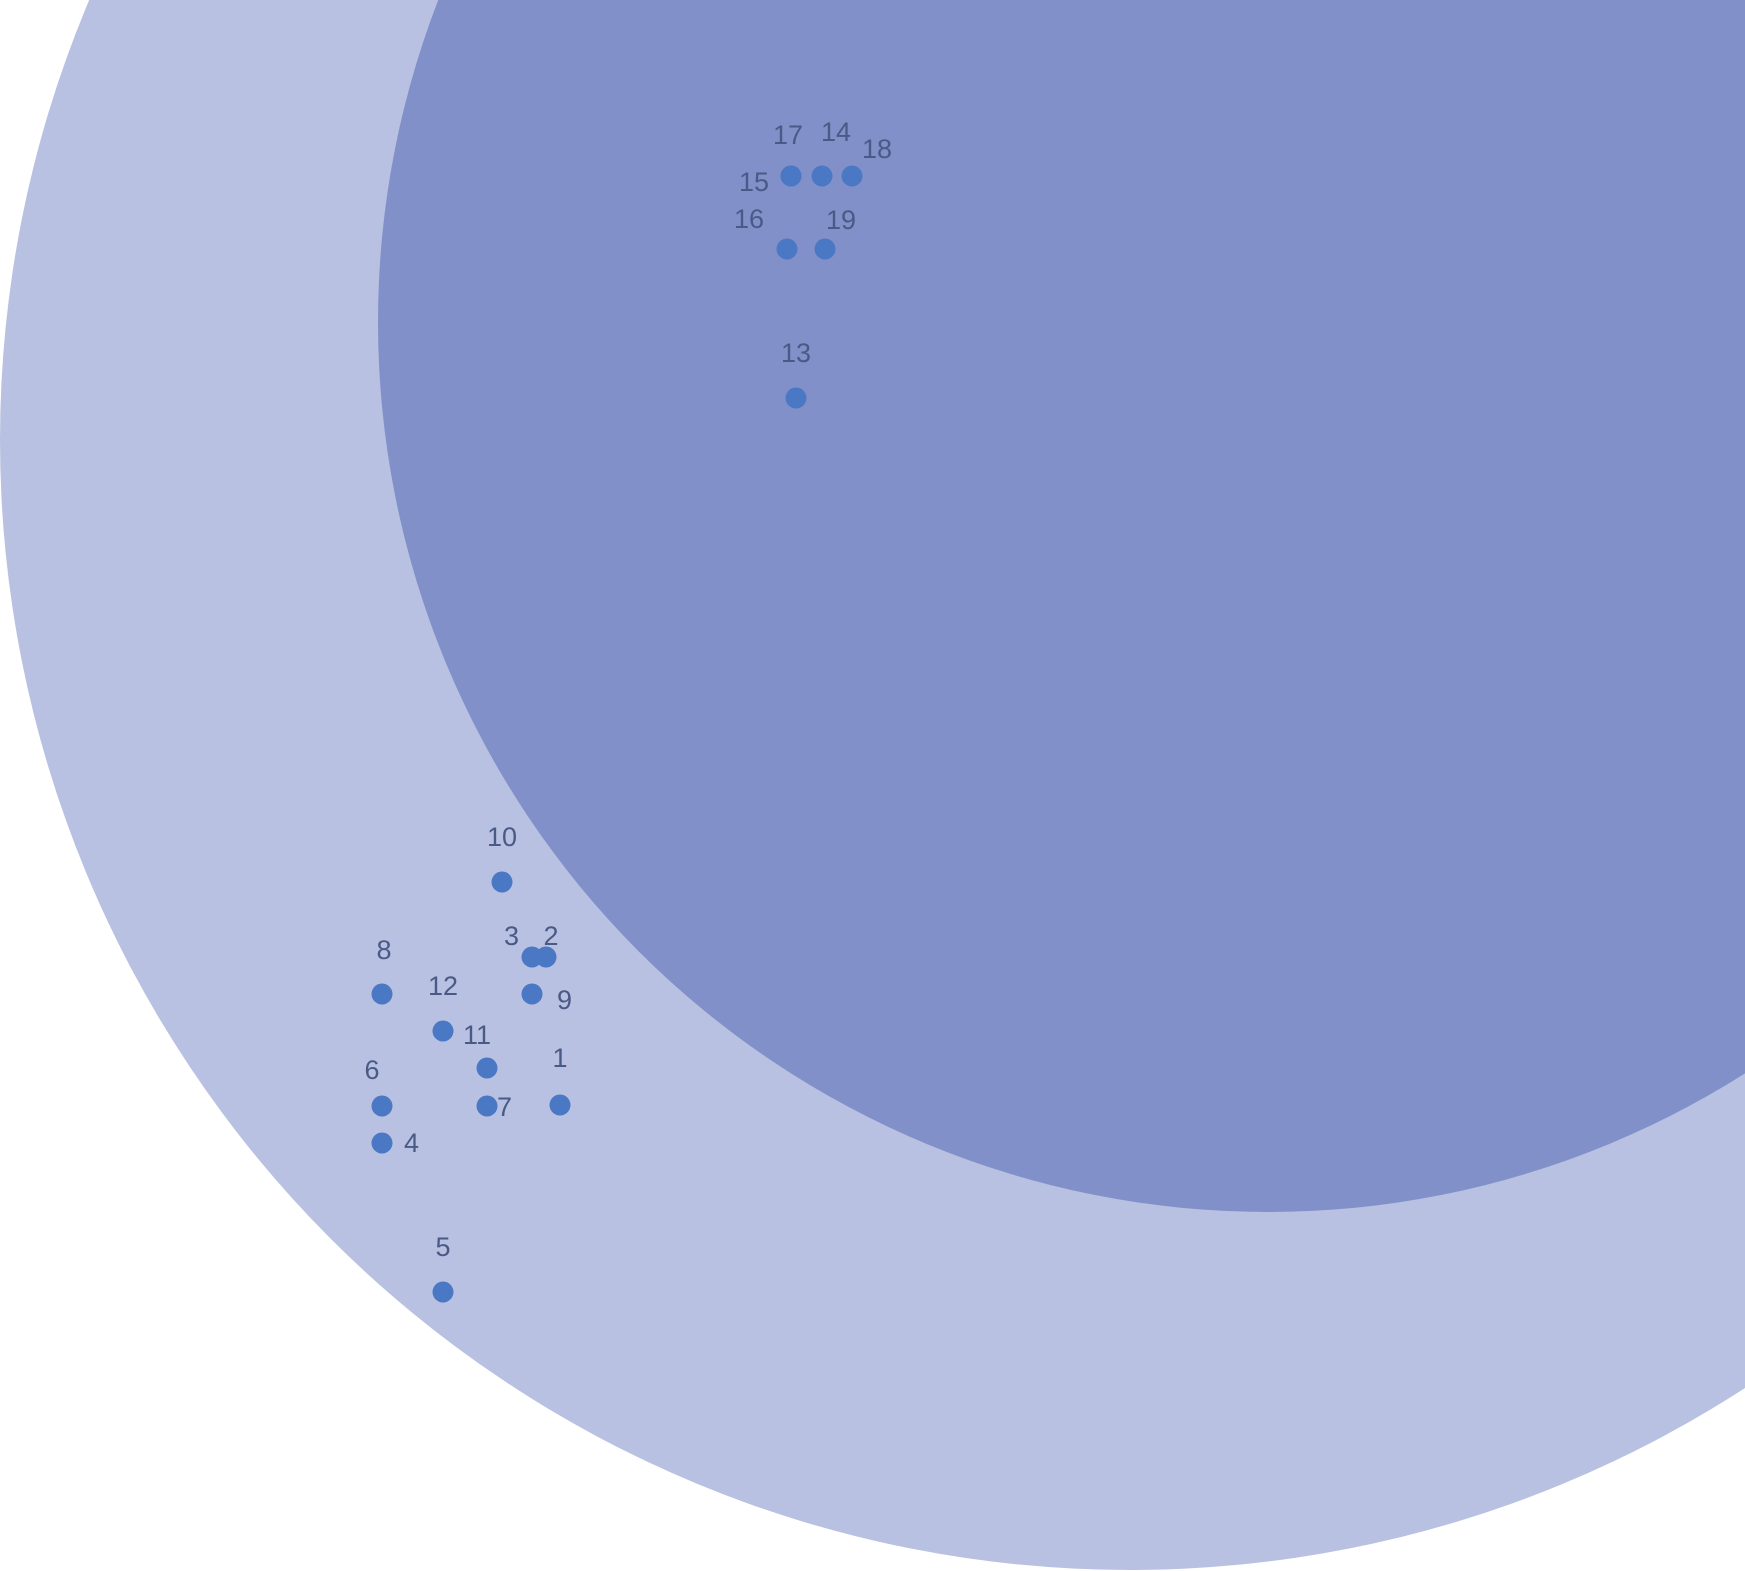 This screenshot has width=1745, height=1571. What do you see at coordinates (559, 1058) in the screenshot?
I see `data-label-1: 1` at bounding box center [559, 1058].